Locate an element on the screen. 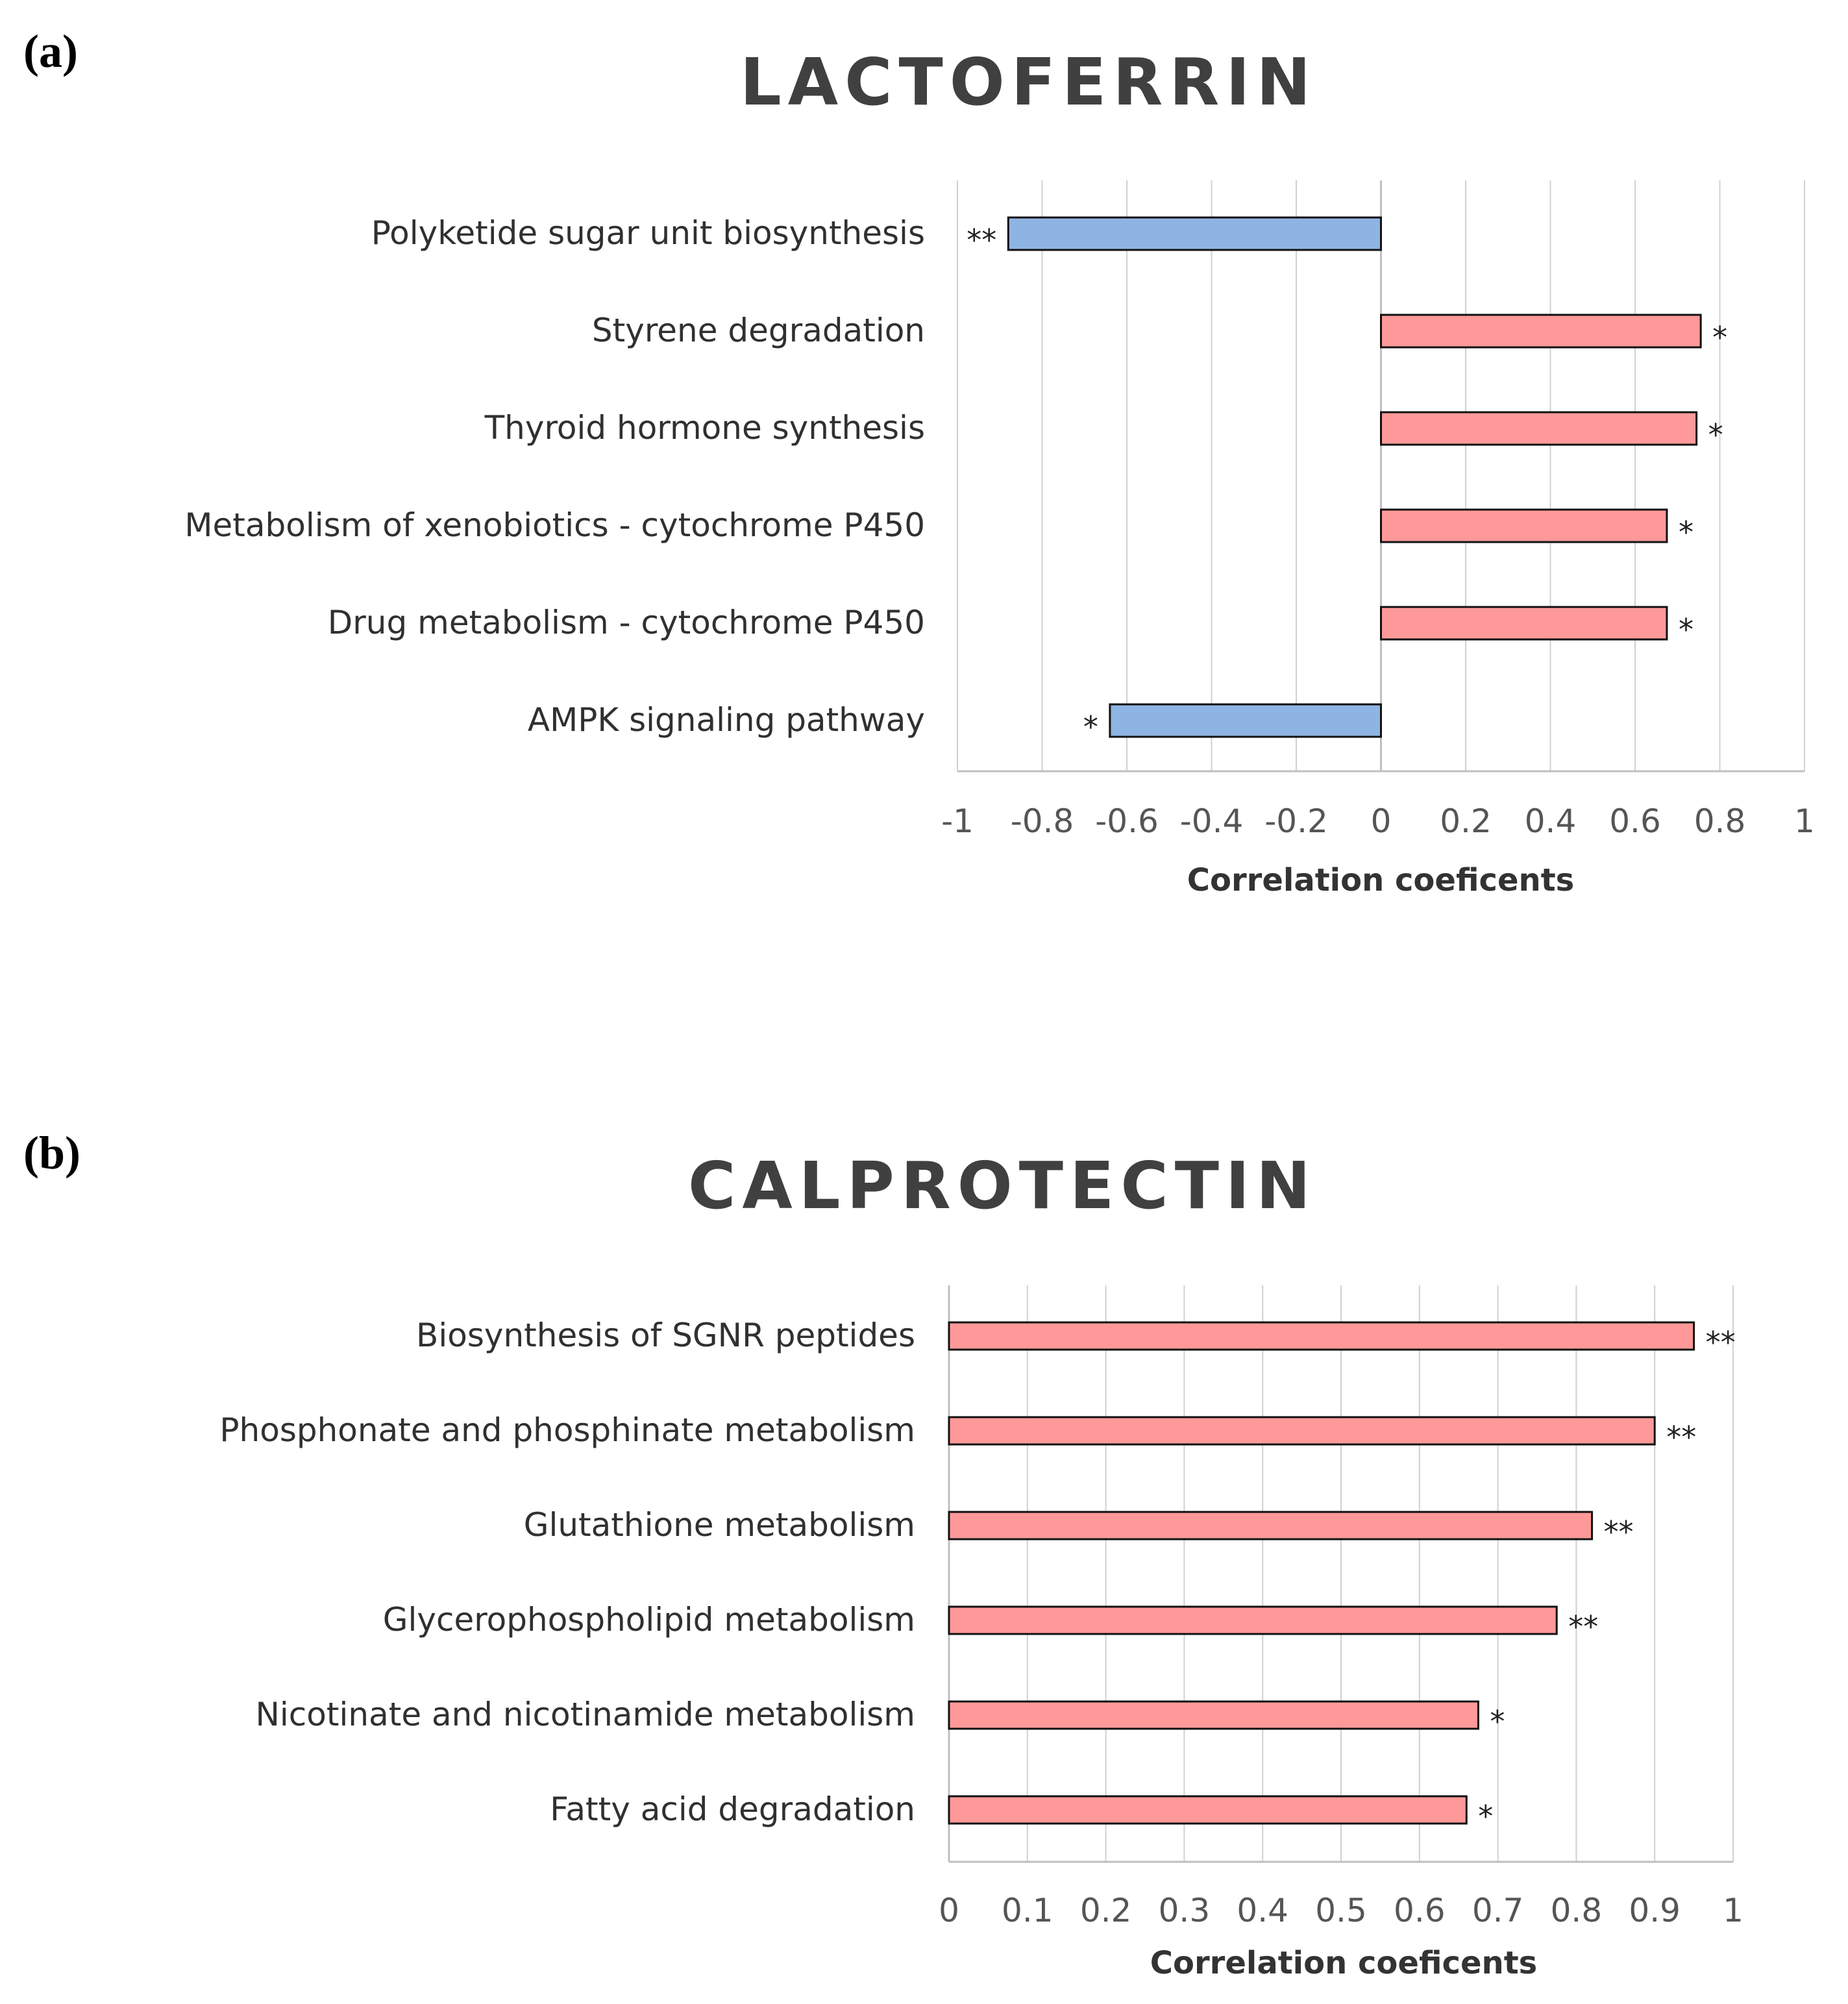 This screenshot has height=2004, width=1848. lactoferrin-tick-label: -0.4 is located at coordinates (1212, 821).